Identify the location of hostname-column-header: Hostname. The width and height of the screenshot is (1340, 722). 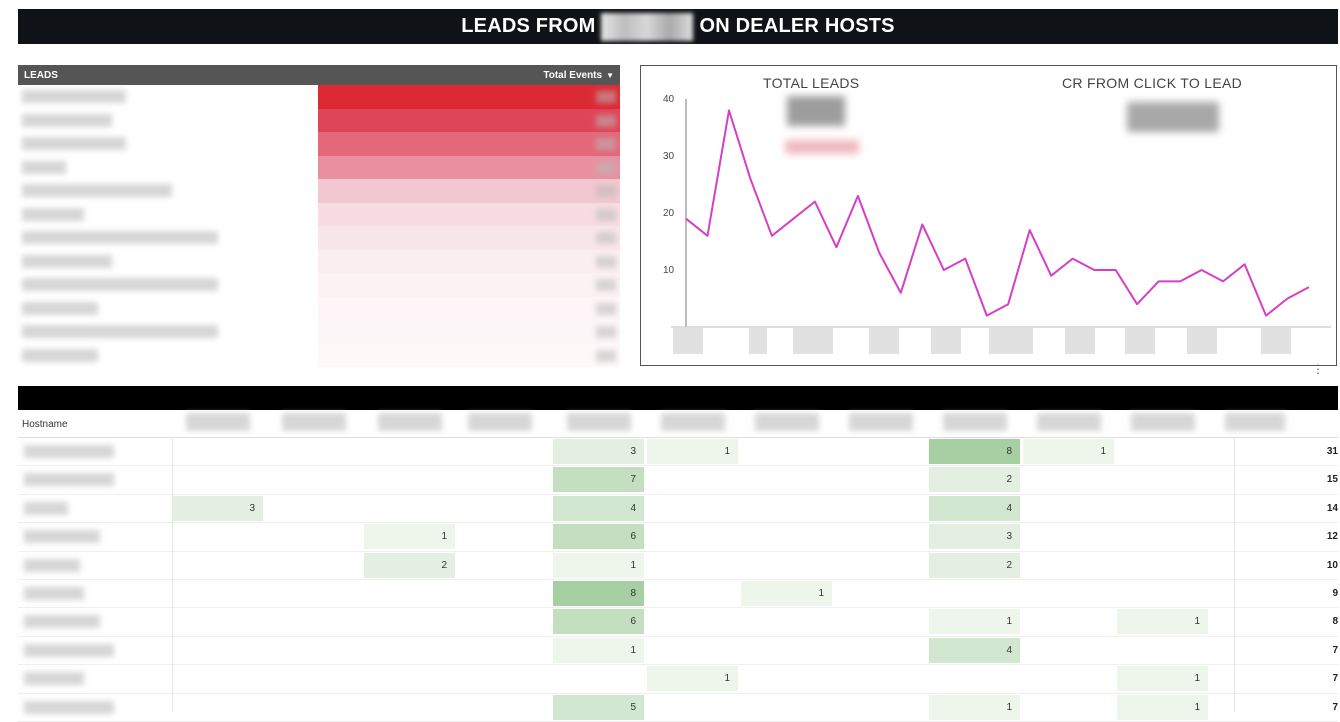
(45, 424).